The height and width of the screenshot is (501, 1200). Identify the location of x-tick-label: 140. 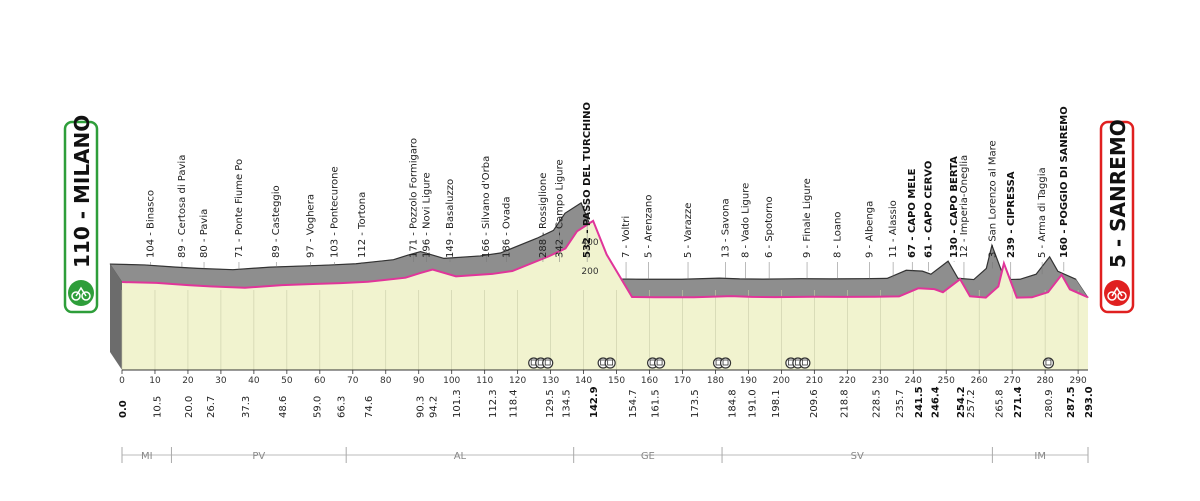
(583, 381).